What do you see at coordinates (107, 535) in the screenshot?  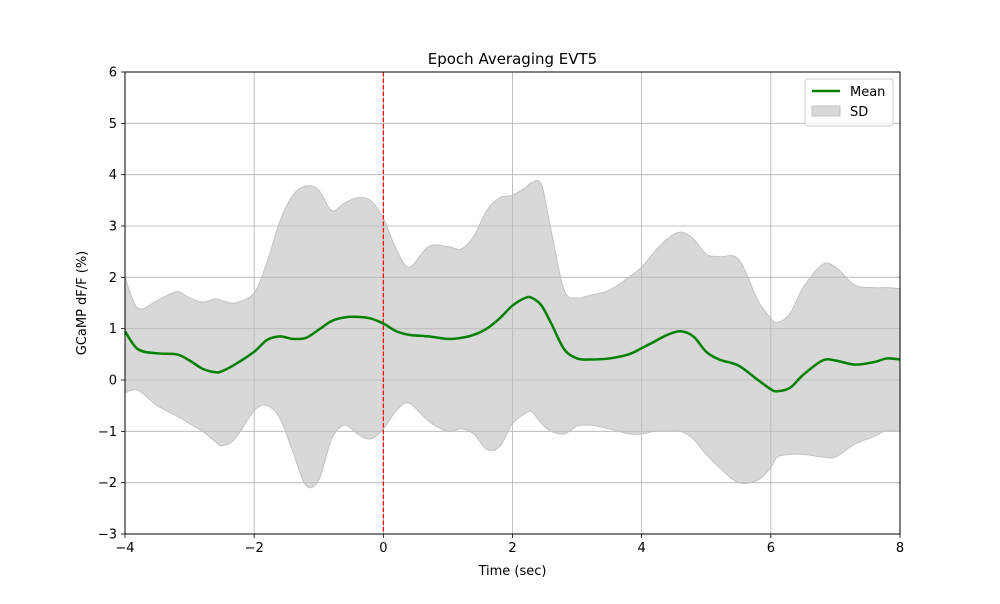 I see `y-tick-label: −3` at bounding box center [107, 535].